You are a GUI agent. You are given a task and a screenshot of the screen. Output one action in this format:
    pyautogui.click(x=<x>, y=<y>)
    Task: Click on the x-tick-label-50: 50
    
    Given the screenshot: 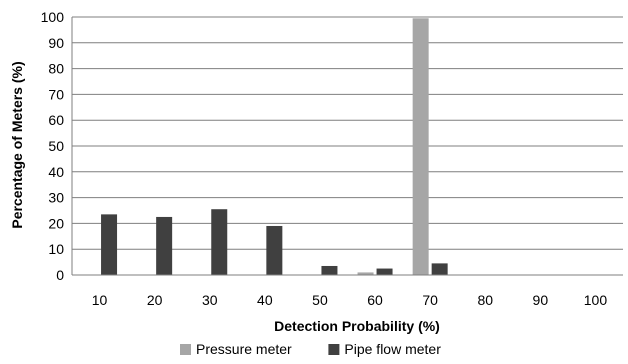 What is the action you would take?
    pyautogui.click(x=320, y=300)
    